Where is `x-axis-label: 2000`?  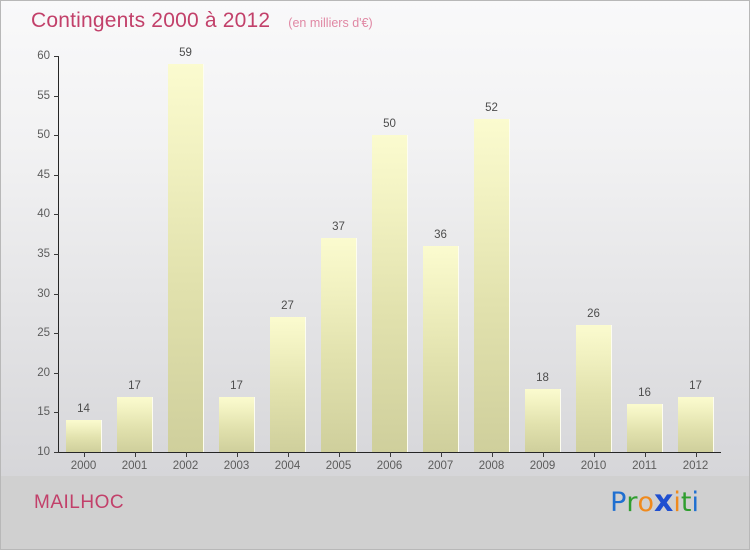
x-axis-label: 2000 is located at coordinates (83, 466).